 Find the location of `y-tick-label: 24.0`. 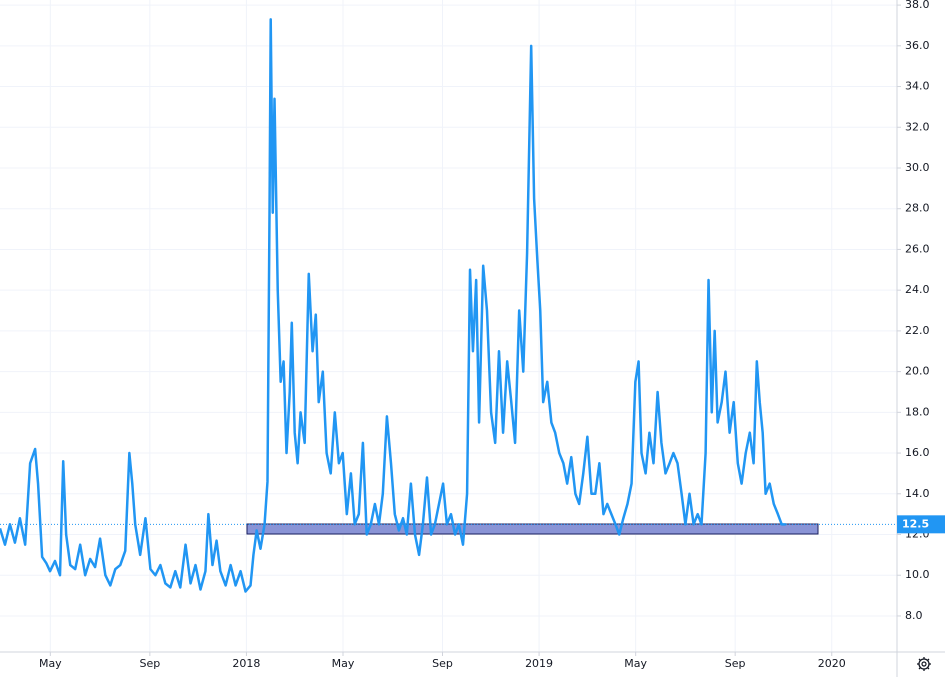

y-tick-label: 24.0 is located at coordinates (917, 289).